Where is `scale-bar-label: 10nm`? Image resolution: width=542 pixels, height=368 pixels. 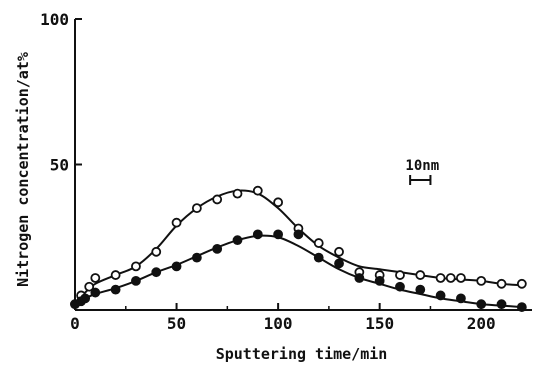 scale-bar-label: 10nm is located at coordinates (422, 166).